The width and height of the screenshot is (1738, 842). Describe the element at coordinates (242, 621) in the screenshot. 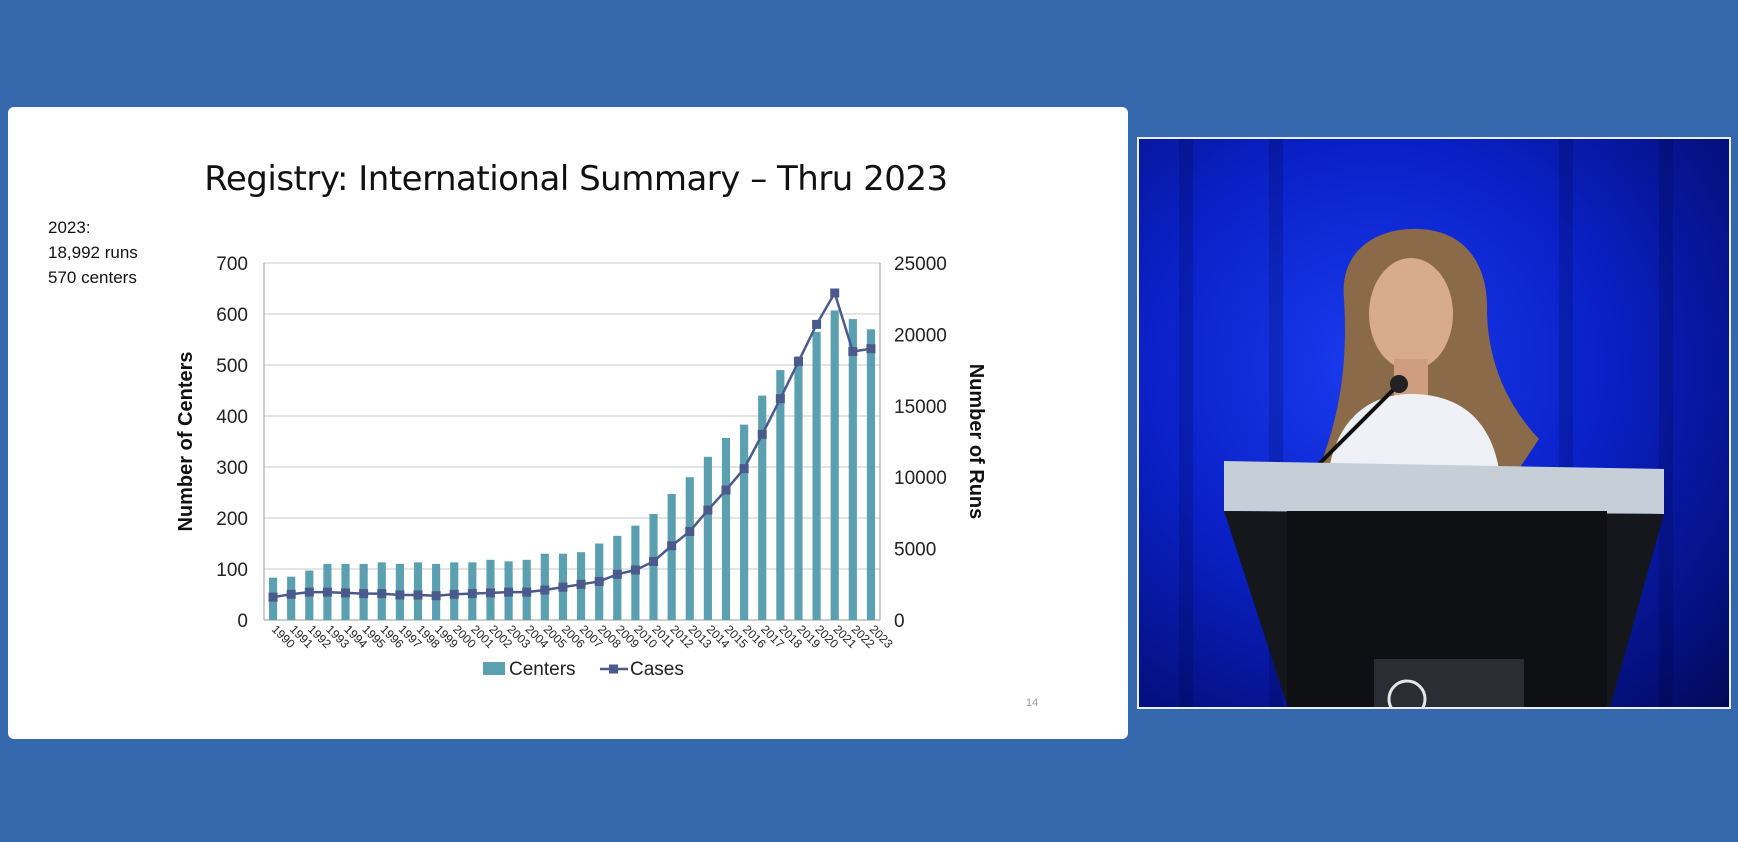

I see `y-left-tick-label: 0` at that location.